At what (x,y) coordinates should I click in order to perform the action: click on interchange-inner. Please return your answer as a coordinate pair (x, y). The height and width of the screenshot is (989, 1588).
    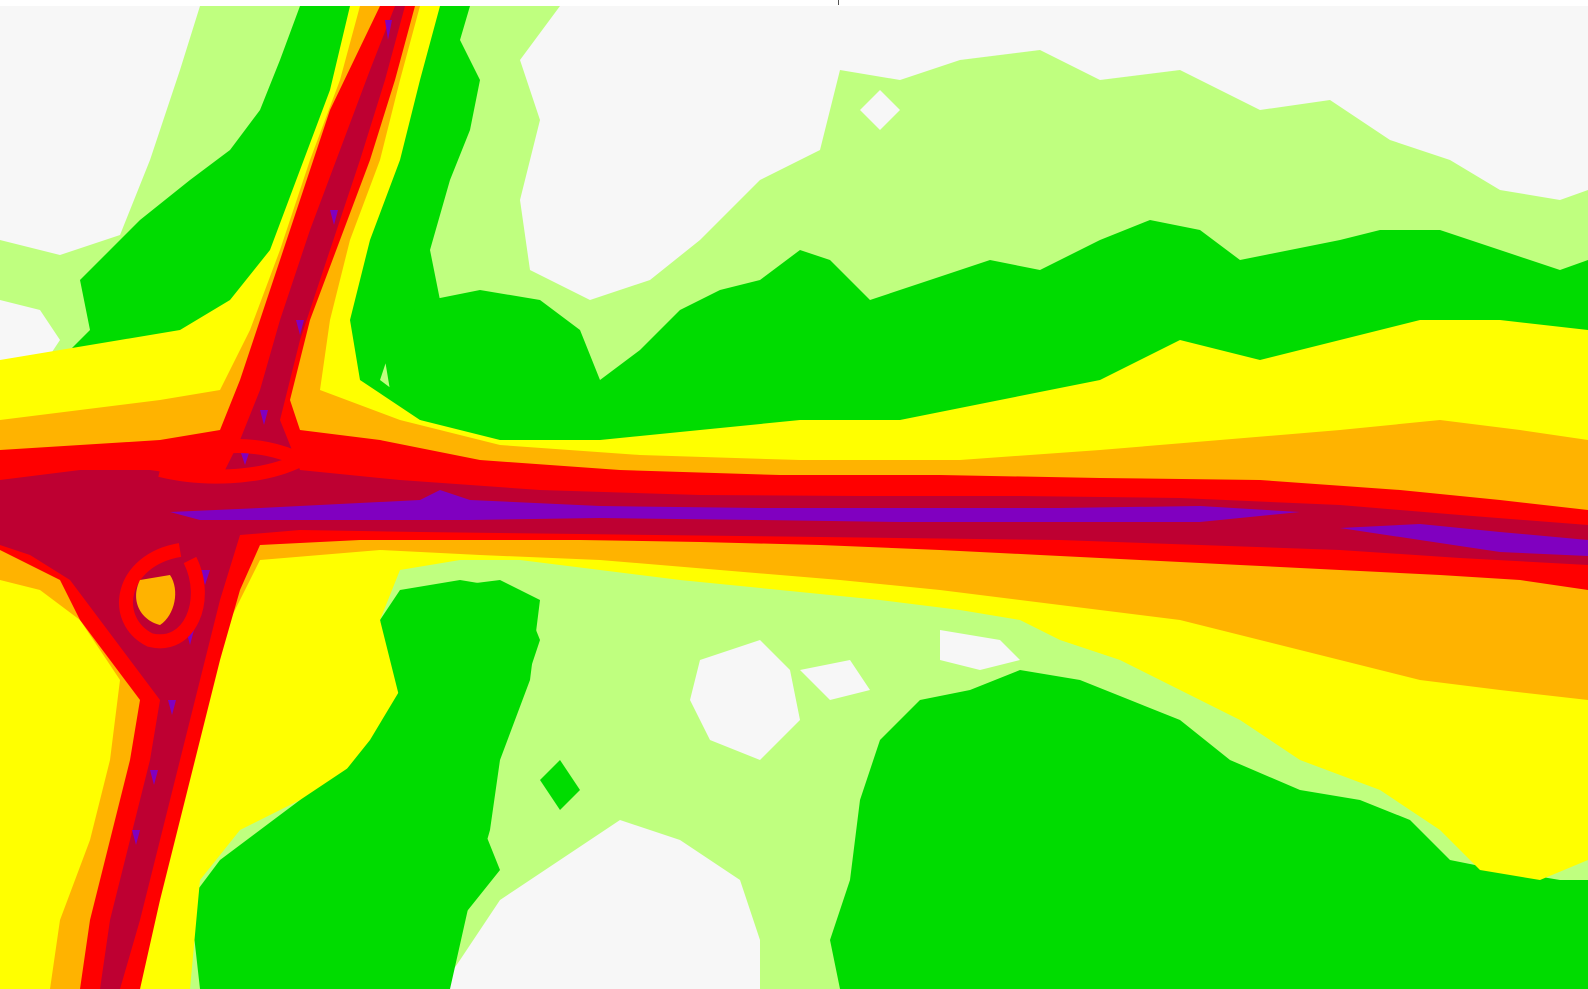
    Looking at the image, I should click on (156, 600).